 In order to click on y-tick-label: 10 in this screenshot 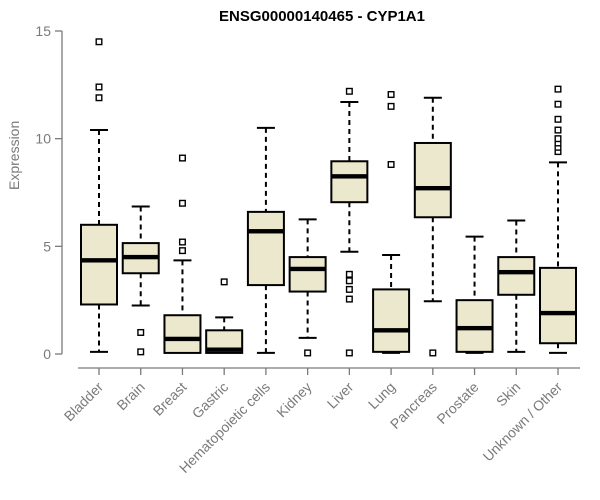, I will do `click(43, 139)`.